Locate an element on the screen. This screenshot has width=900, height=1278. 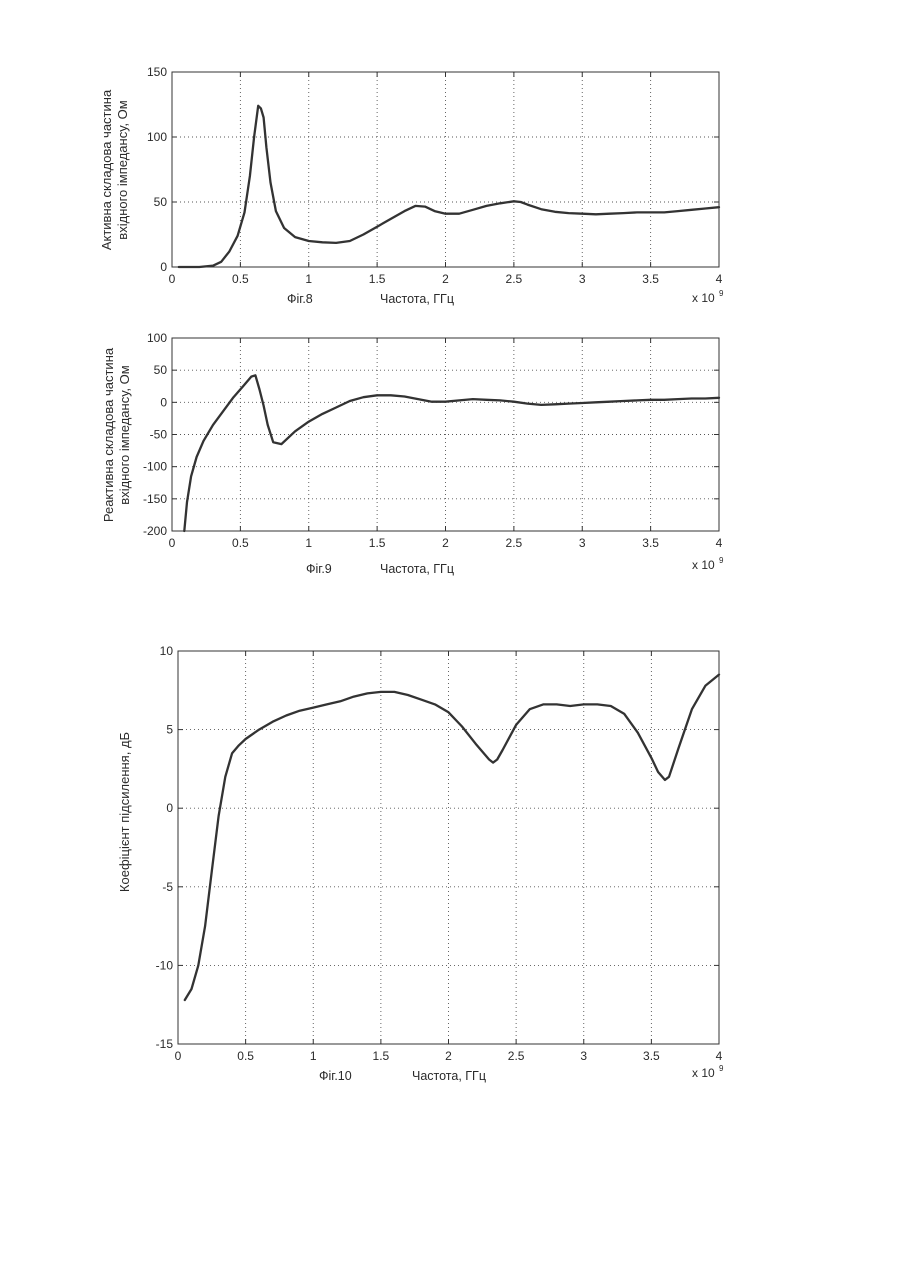
plot-frame is located at coordinates (445, 169).